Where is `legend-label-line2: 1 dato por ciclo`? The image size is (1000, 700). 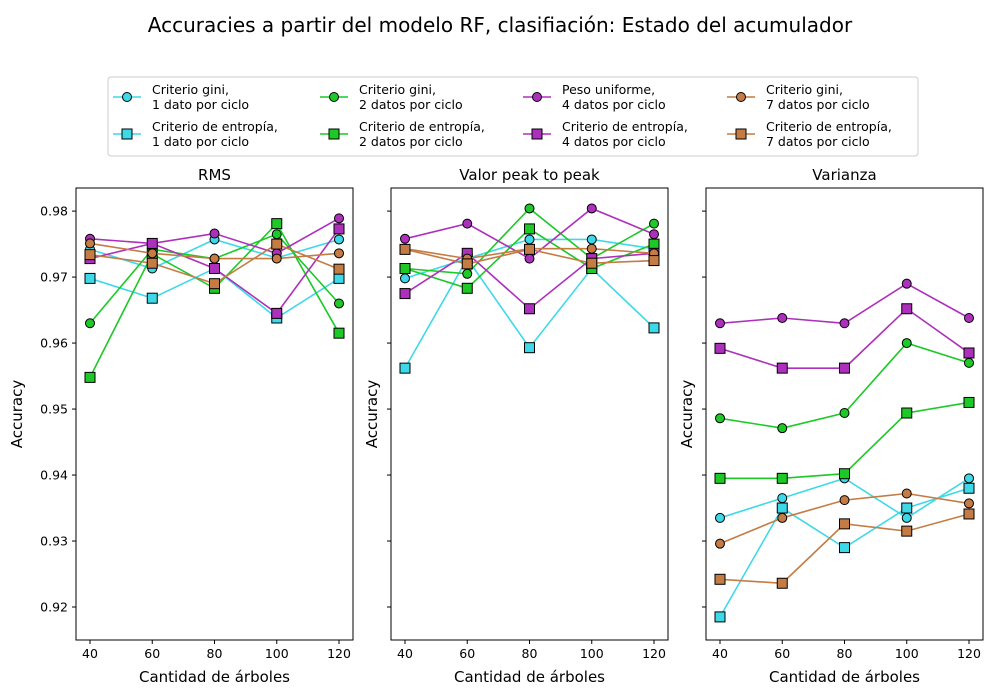 legend-label-line2: 1 dato por ciclo is located at coordinates (200, 141).